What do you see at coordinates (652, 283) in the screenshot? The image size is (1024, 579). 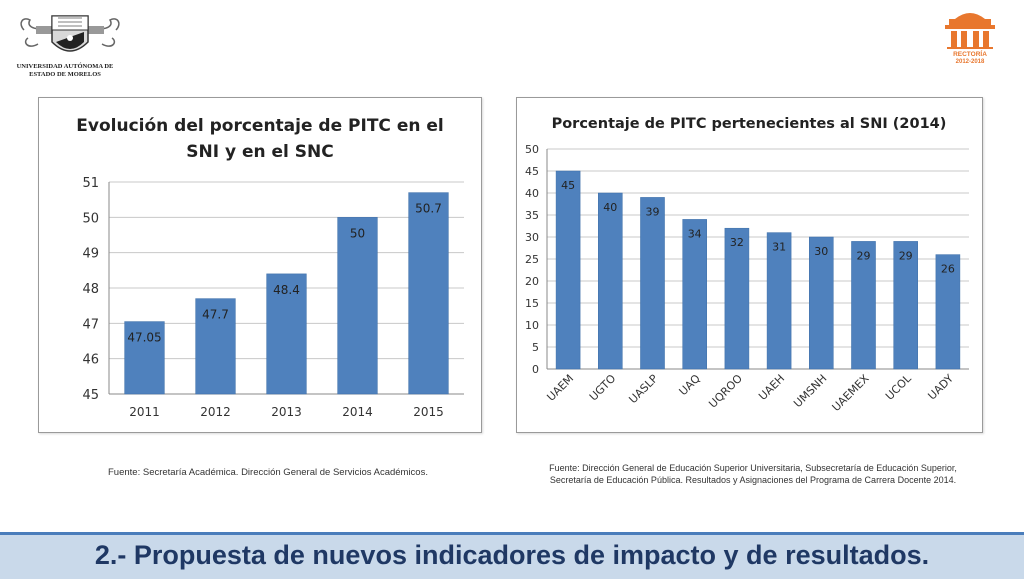 I see `bar-UASLP` at bounding box center [652, 283].